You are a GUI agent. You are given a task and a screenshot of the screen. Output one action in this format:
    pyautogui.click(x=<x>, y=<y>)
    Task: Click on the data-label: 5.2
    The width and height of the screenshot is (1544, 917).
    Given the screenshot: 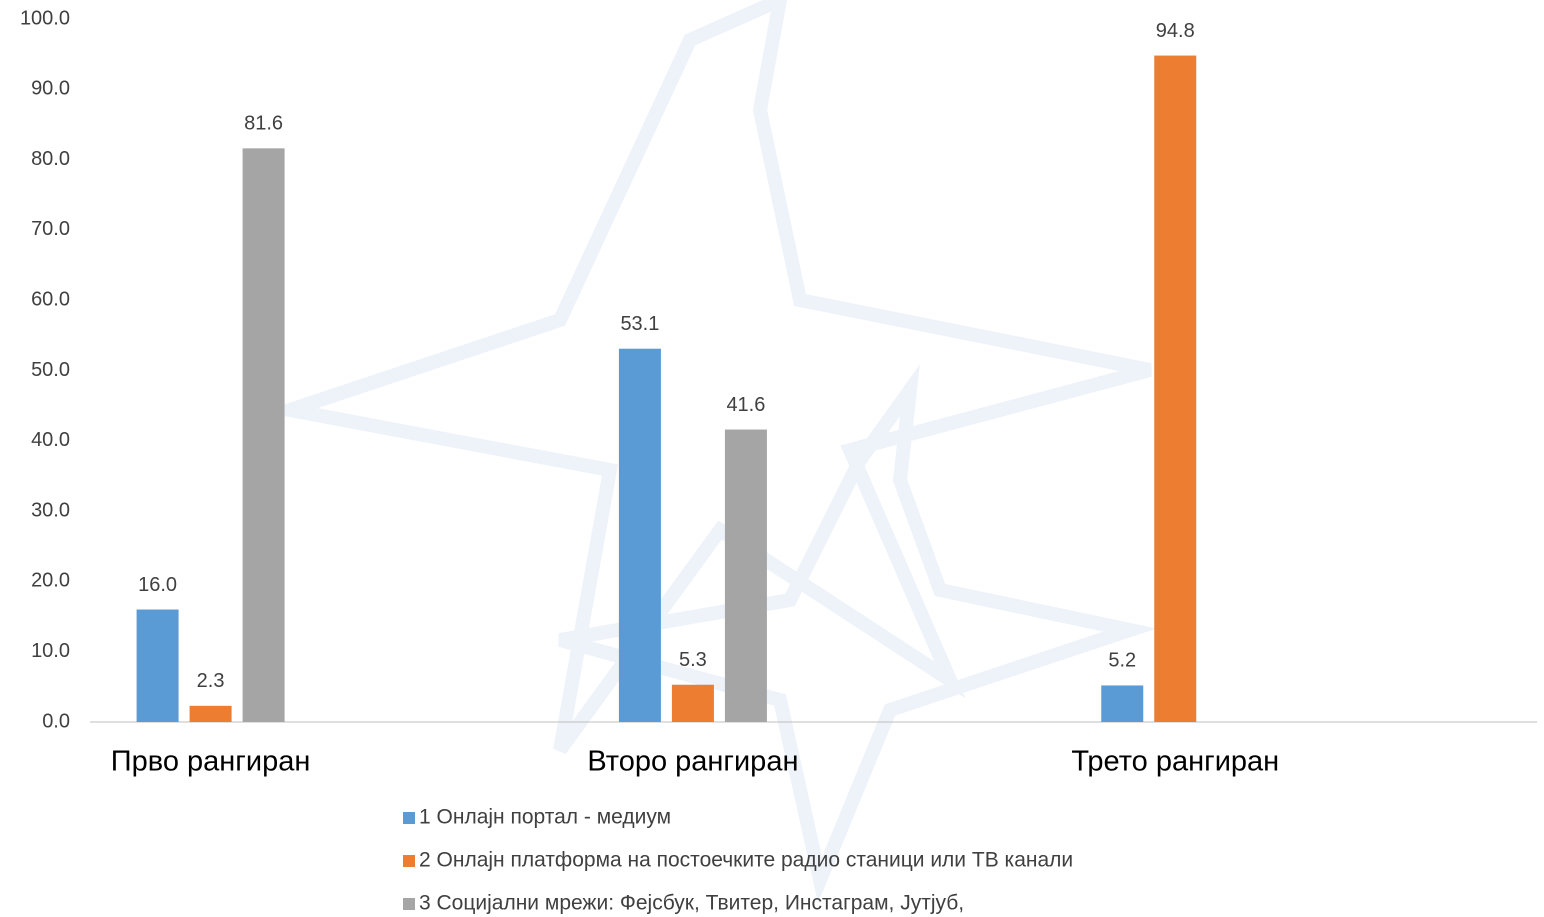 What is the action you would take?
    pyautogui.click(x=1122, y=661)
    